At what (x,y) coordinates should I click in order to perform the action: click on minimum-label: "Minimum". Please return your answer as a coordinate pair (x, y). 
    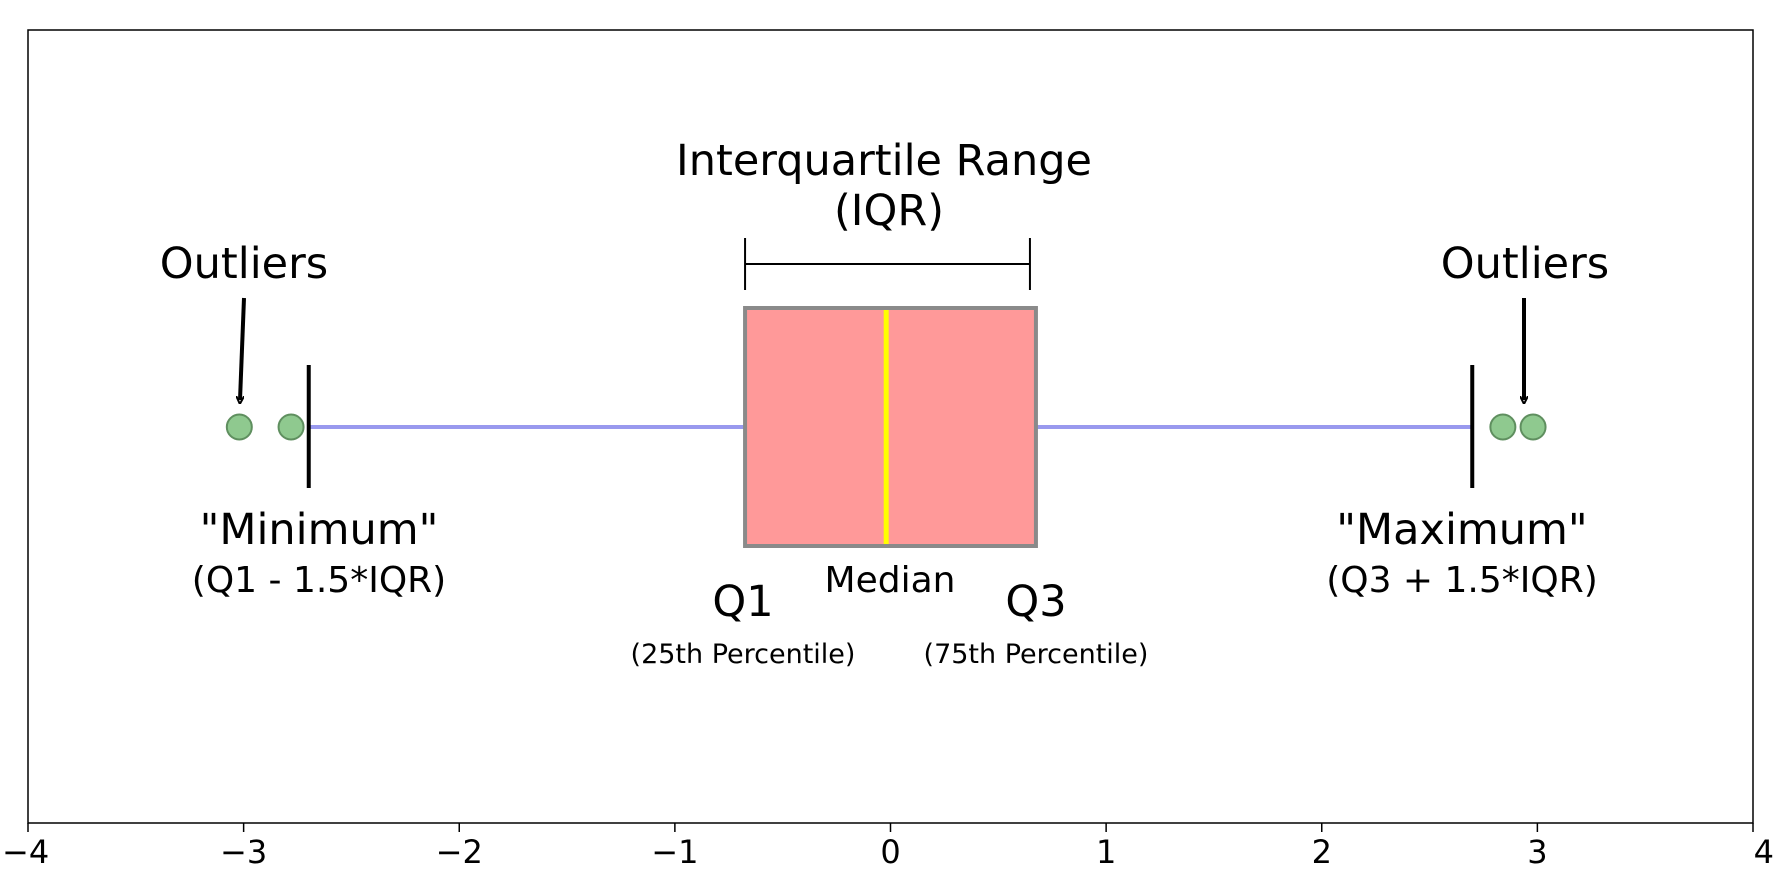
    Looking at the image, I should click on (319, 530).